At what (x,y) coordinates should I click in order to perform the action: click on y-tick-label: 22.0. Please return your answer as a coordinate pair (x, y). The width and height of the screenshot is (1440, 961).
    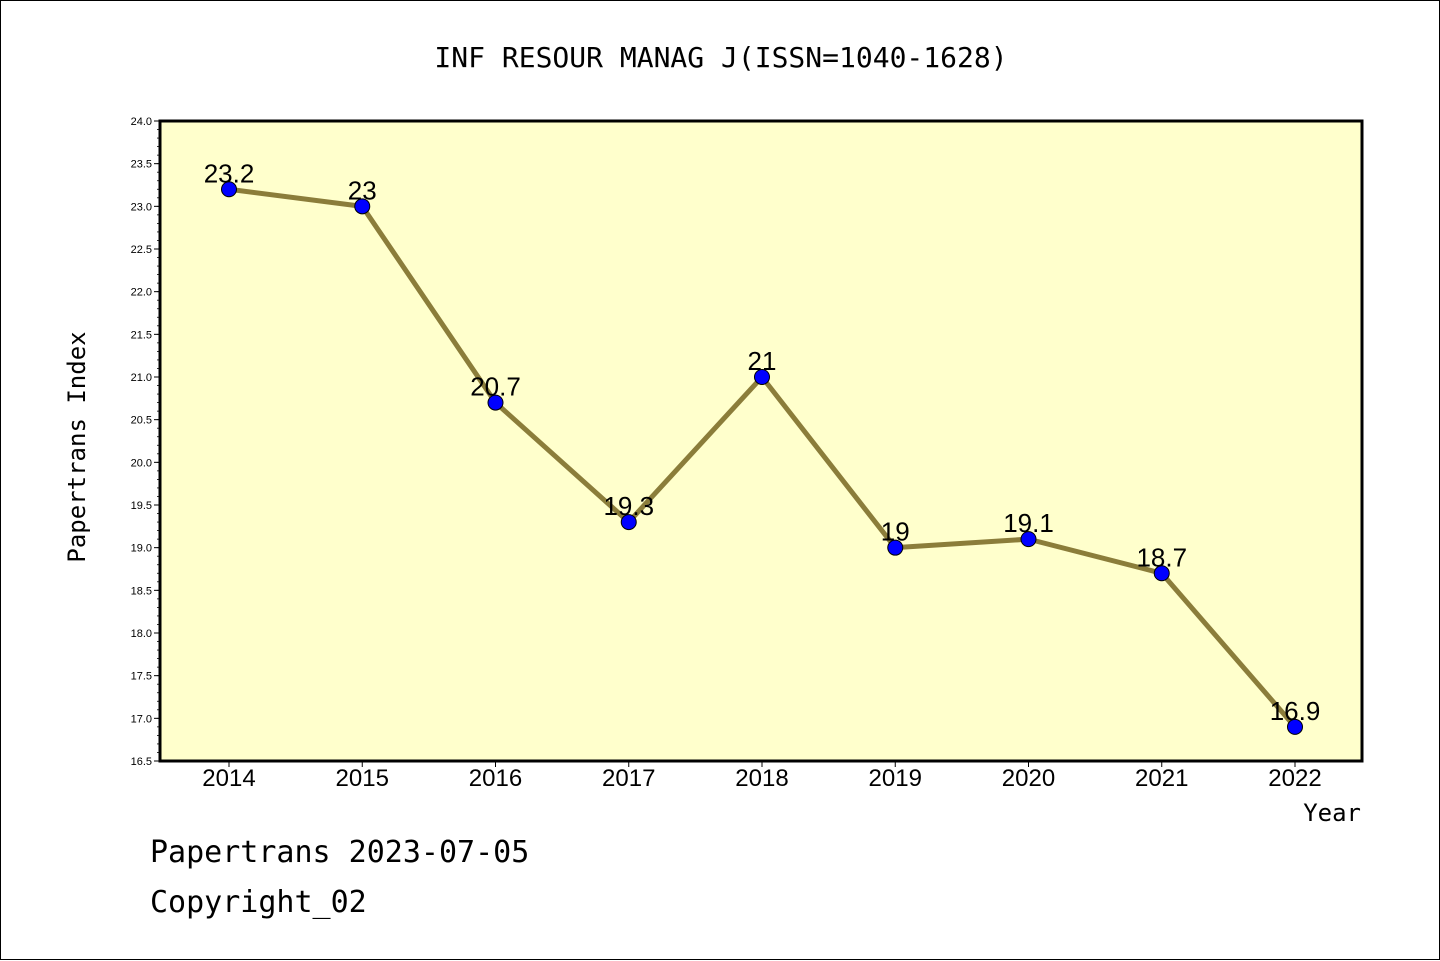
    Looking at the image, I should click on (141, 293).